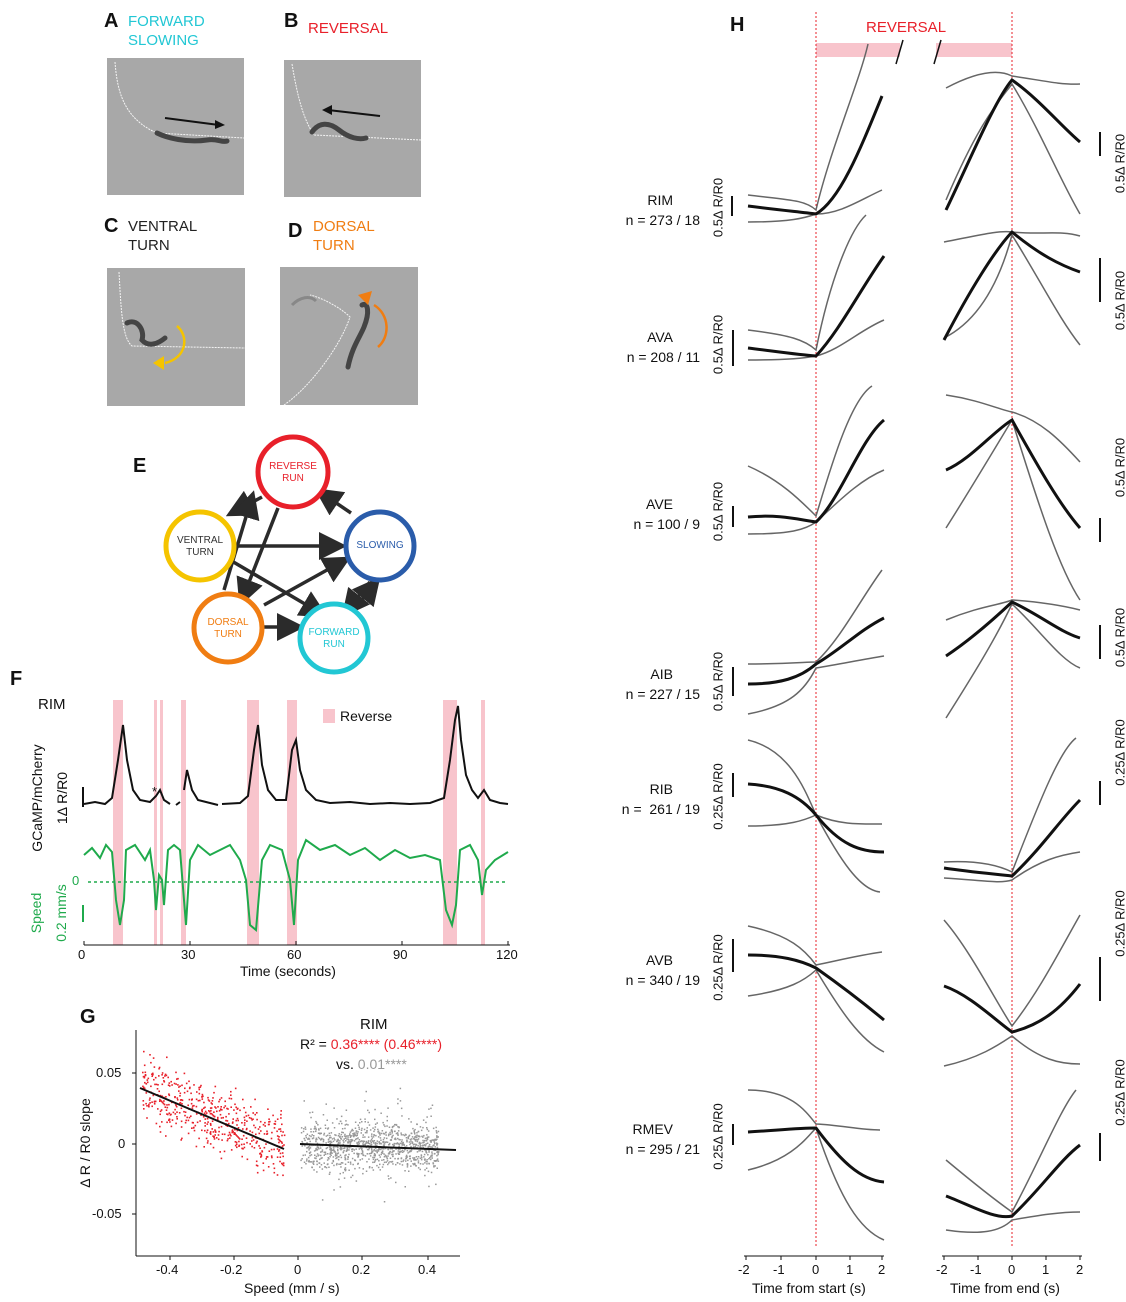  What do you see at coordinates (361, 1269) in the screenshot?
I see `panel-g-xtick: 0.2` at bounding box center [361, 1269].